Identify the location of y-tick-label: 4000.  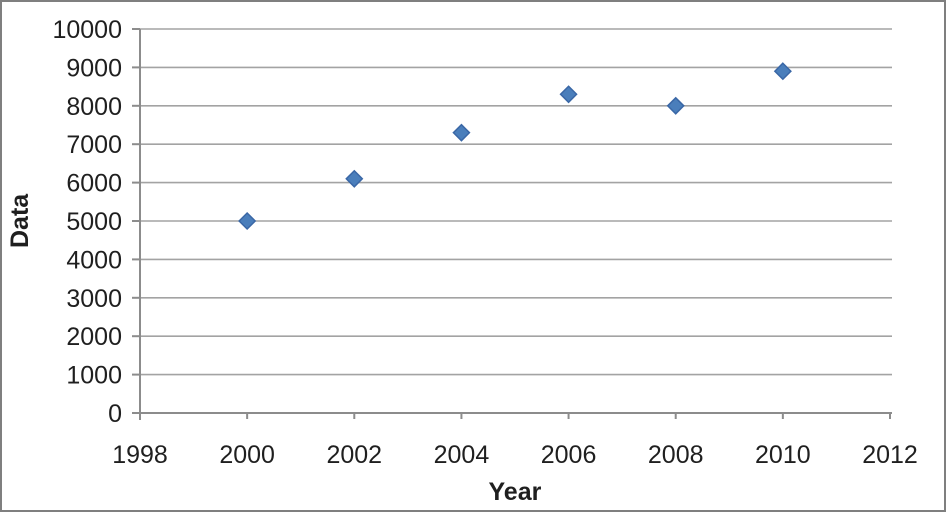
(94, 260).